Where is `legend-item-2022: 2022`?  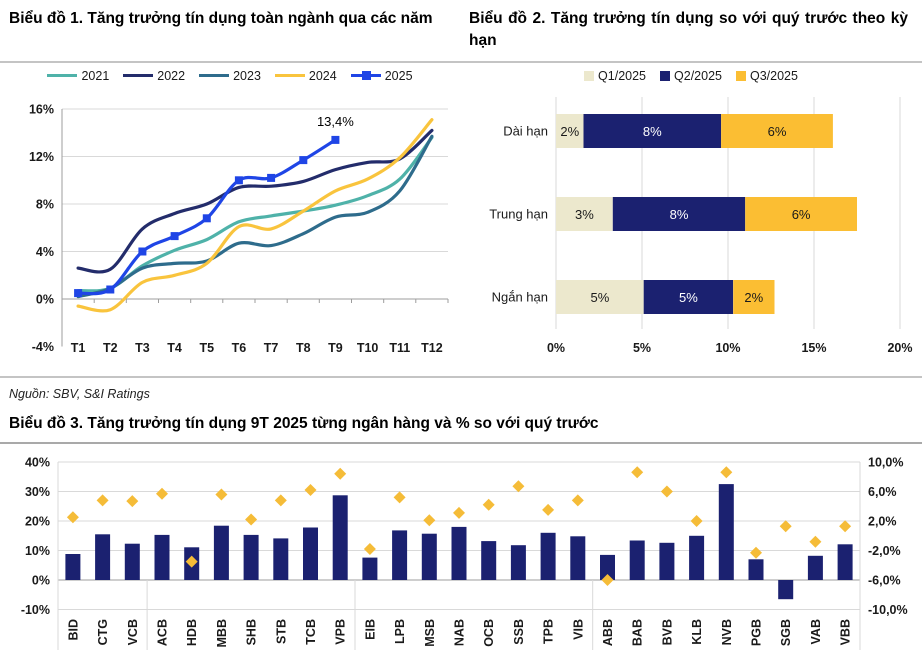 legend-item-2022: 2022 is located at coordinates (154, 76).